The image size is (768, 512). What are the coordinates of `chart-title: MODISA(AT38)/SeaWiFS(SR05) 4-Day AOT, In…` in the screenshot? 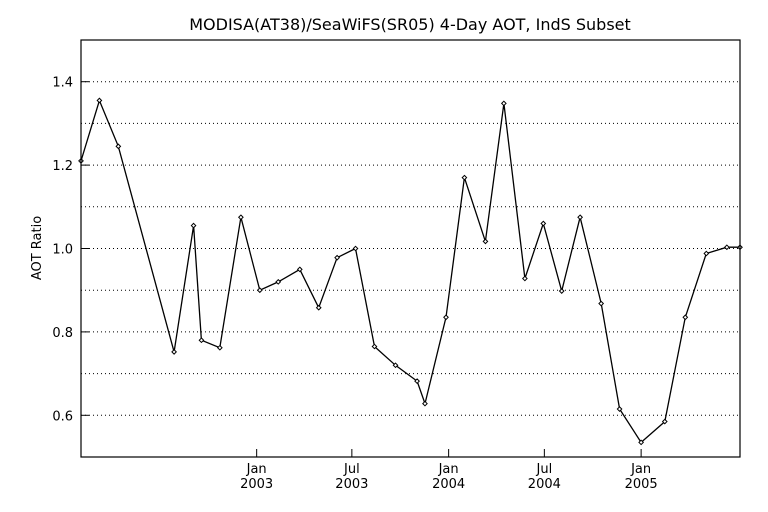 It's located at (410, 24).